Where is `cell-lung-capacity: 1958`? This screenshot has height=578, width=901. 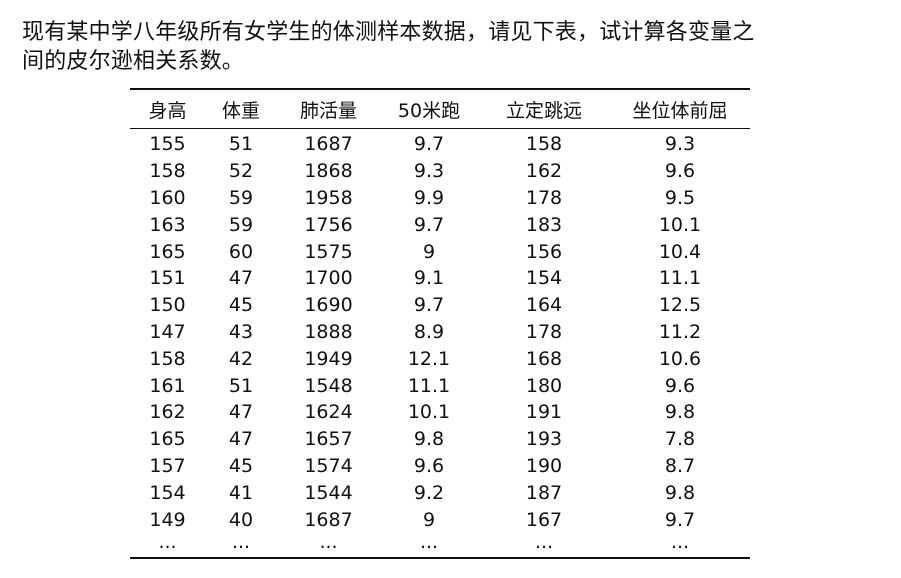
cell-lung-capacity: 1958 is located at coordinates (328, 197).